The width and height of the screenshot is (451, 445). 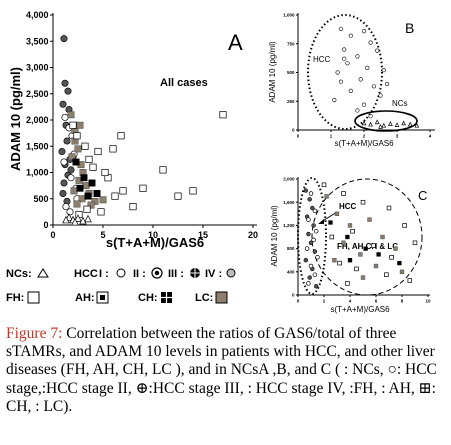 What do you see at coordinates (312, 236) in the screenshot?
I see `panel-c-hcc-ellipse` at bounding box center [312, 236].